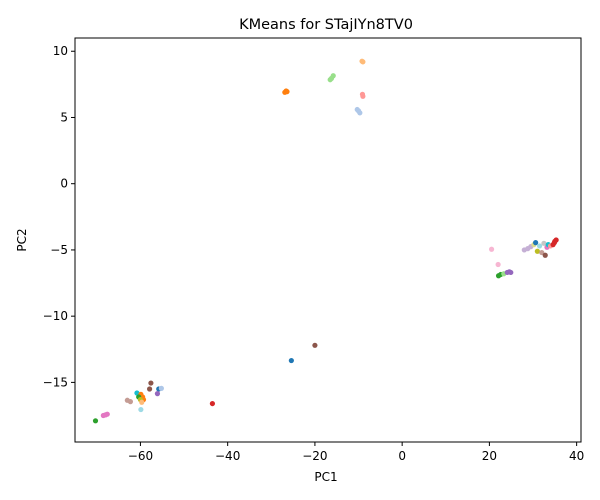 Image resolution: width=600 pixels, height=500 pixels. What do you see at coordinates (489, 456) in the screenshot?
I see `x-tick-label: 20` at bounding box center [489, 456].